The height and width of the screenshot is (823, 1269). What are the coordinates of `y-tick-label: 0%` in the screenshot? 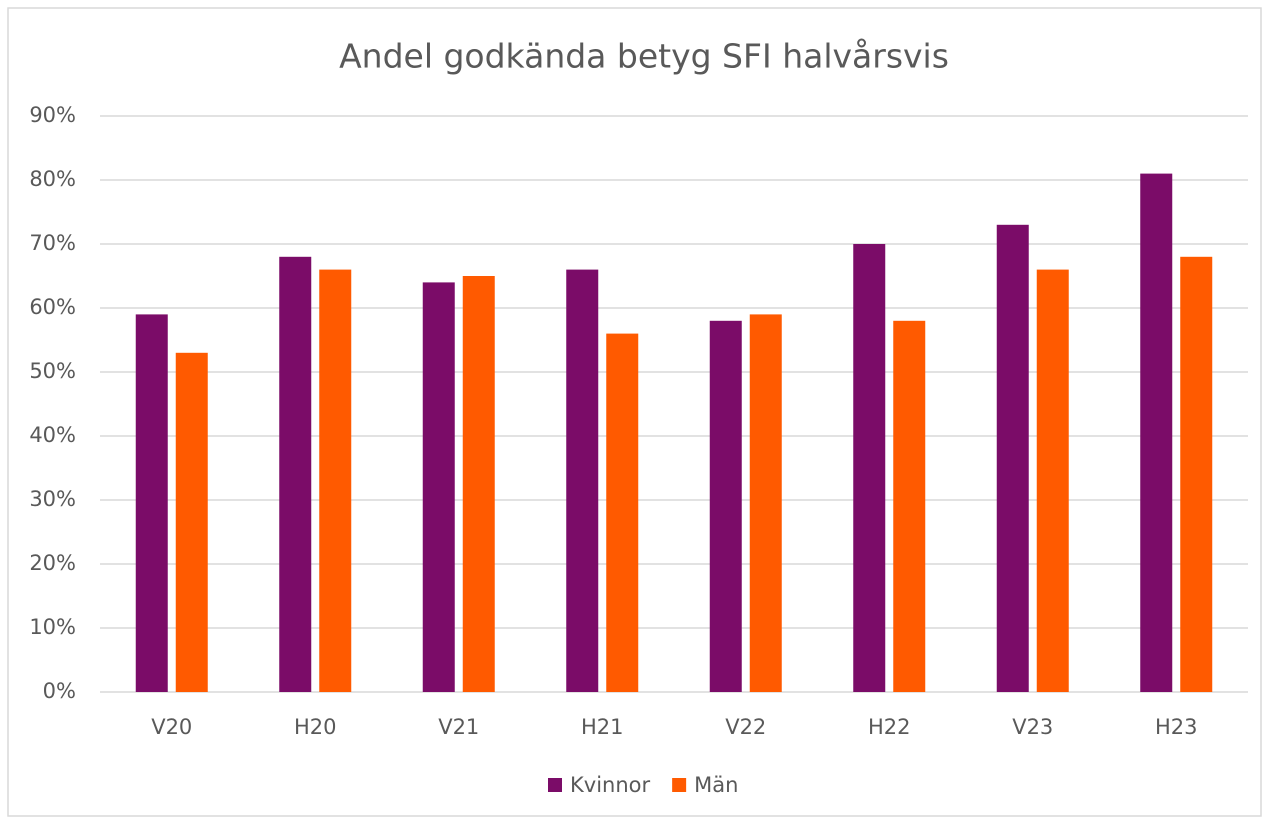 It's located at (59, 691).